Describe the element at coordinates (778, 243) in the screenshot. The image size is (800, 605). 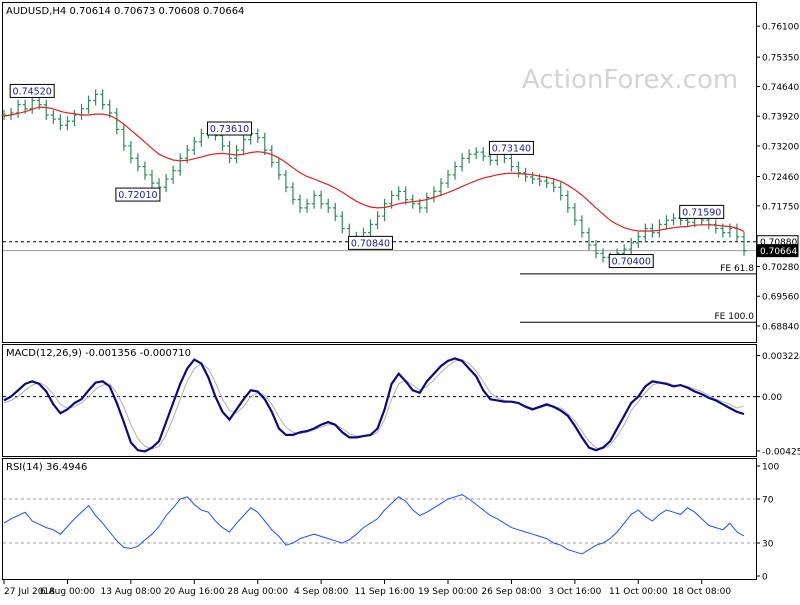
I see `price-tag-label: 0.70880` at that location.